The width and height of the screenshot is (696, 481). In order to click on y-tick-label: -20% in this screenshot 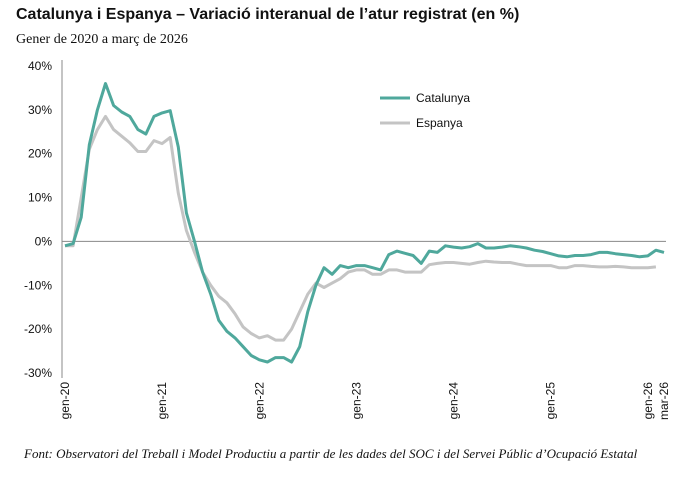, I will do `click(38, 329)`.